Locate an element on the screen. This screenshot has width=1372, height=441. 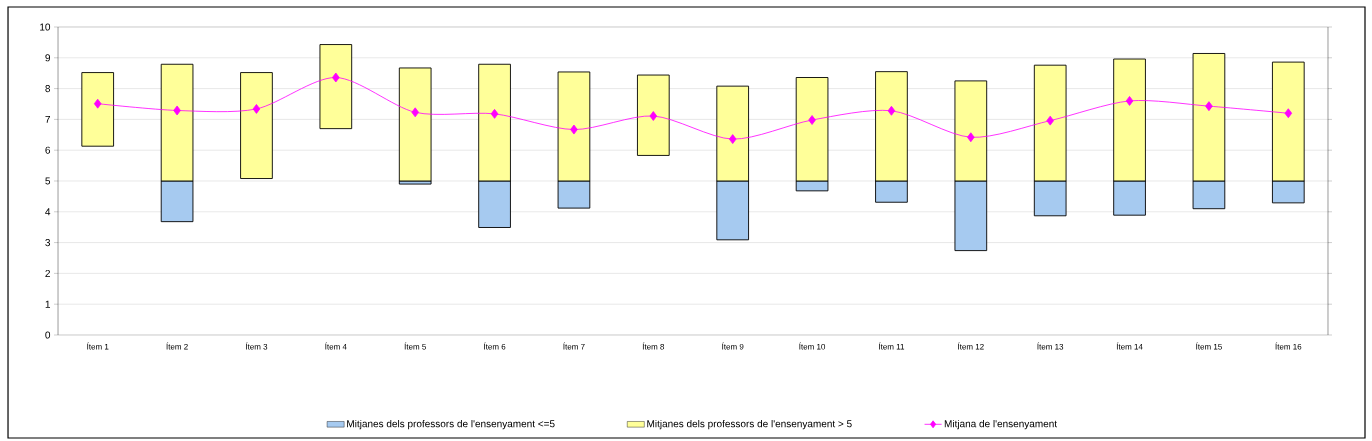
x-tick-label: Ítem 6 is located at coordinates (495, 346).